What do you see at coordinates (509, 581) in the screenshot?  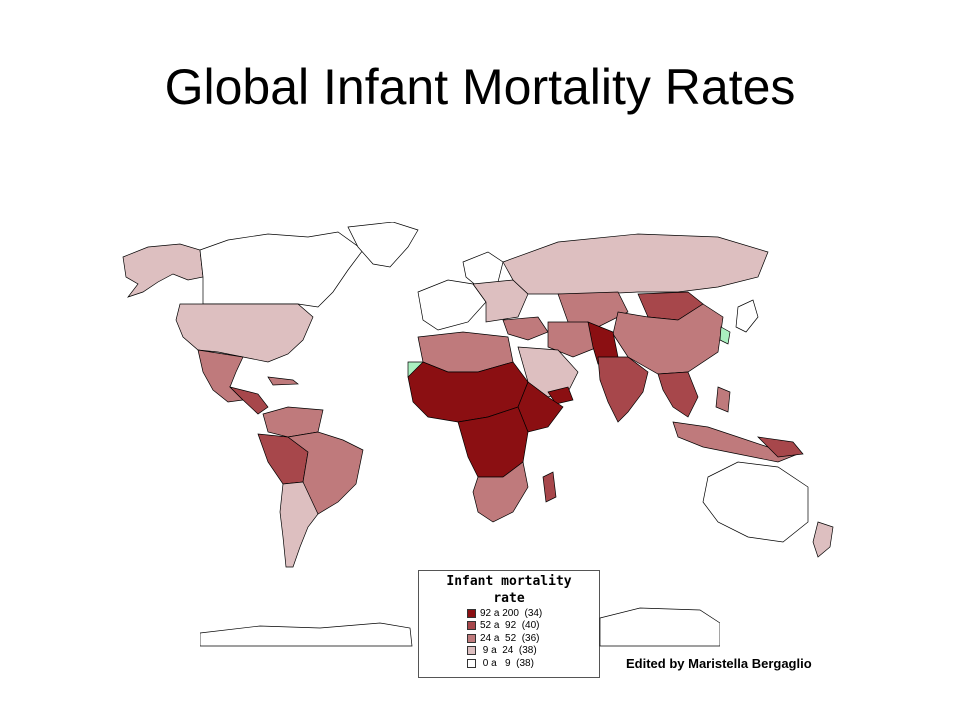 I see `legend-title-line1: Infant mortality` at bounding box center [509, 581].